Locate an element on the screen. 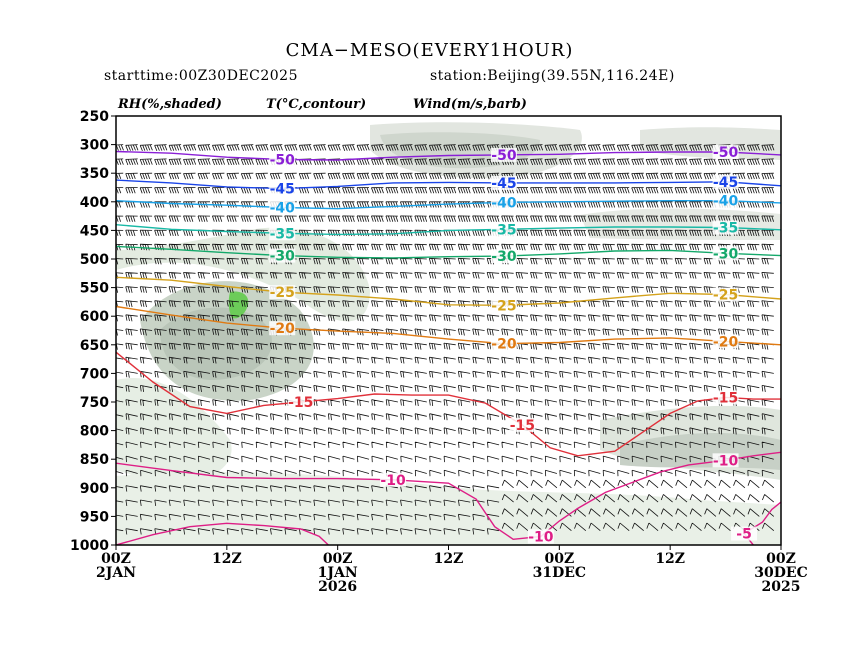 This screenshot has height=664, width=859. chart-title: CMA−MESO(EVERY1HOUR) is located at coordinates (429, 50).